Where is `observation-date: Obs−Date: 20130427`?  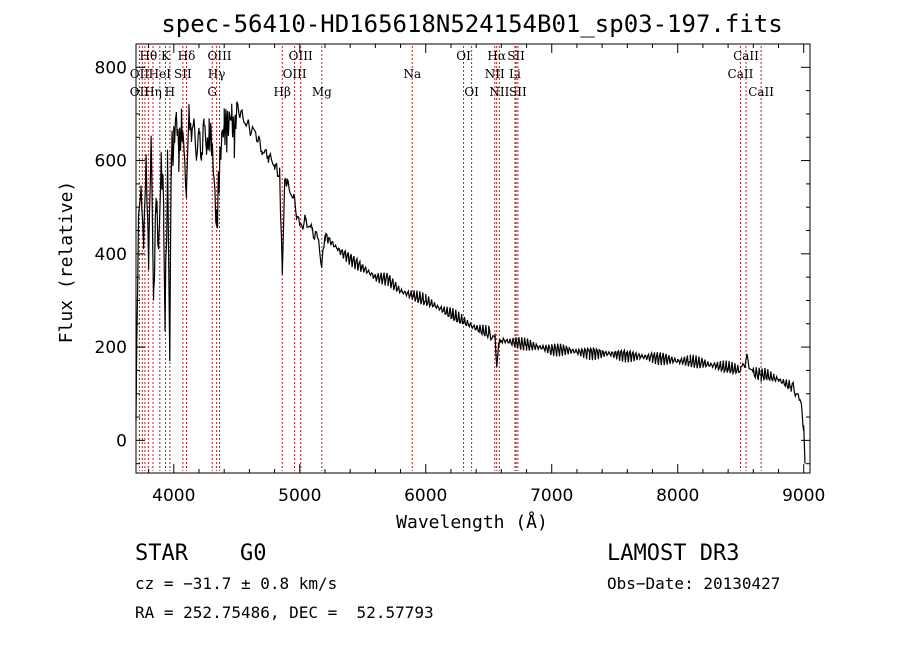
observation-date: Obs−Date: 20130427 is located at coordinates (694, 583).